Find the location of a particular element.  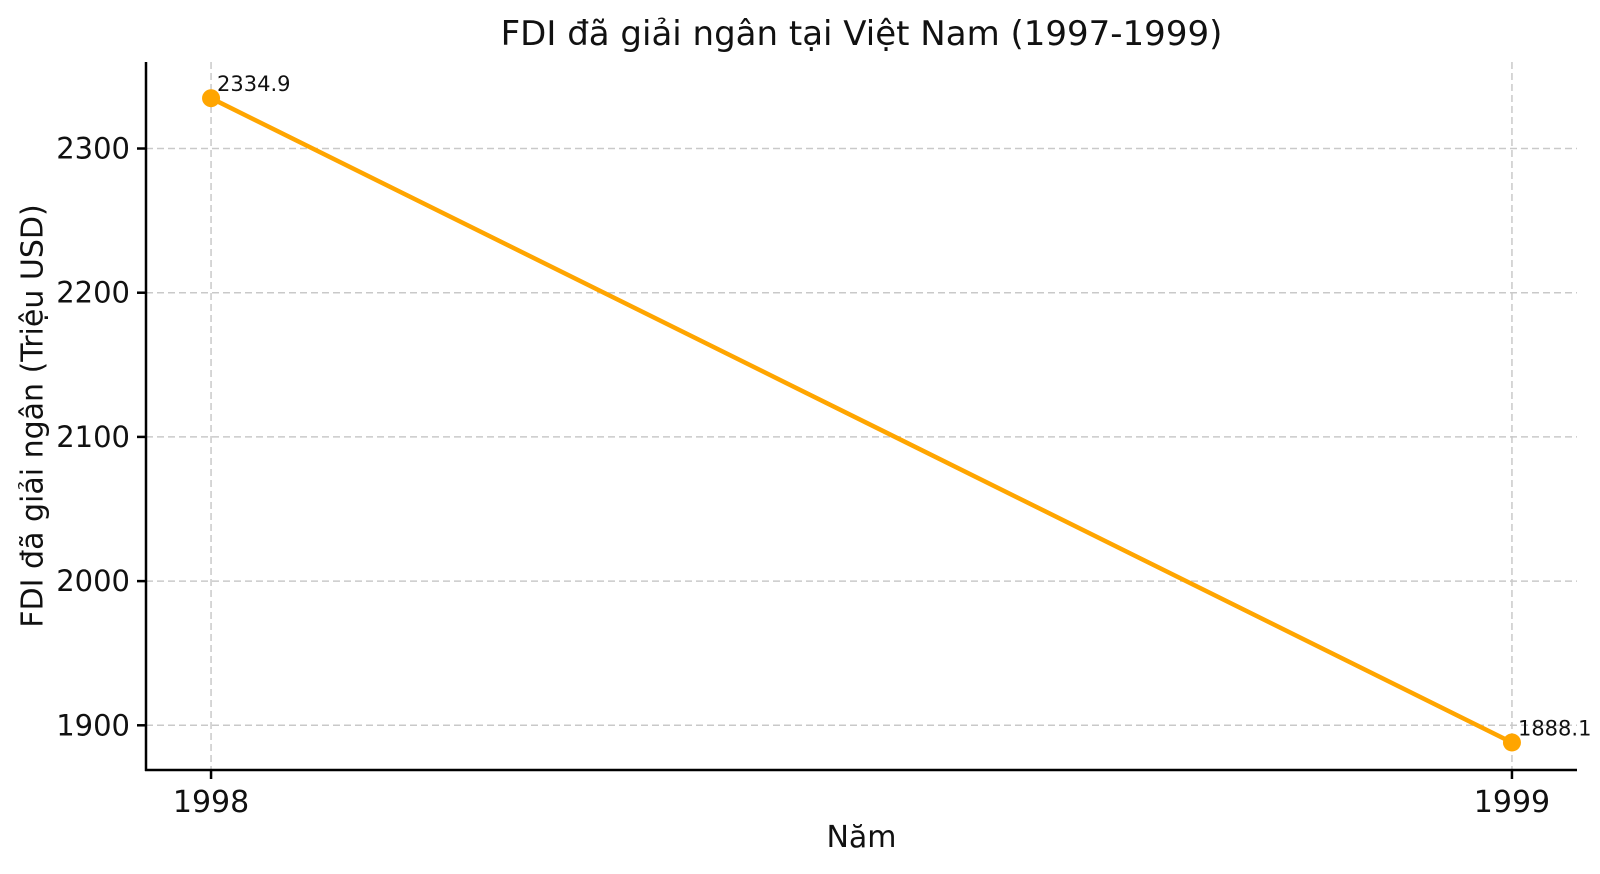

y-tick-label: 2100 is located at coordinates (93, 437).